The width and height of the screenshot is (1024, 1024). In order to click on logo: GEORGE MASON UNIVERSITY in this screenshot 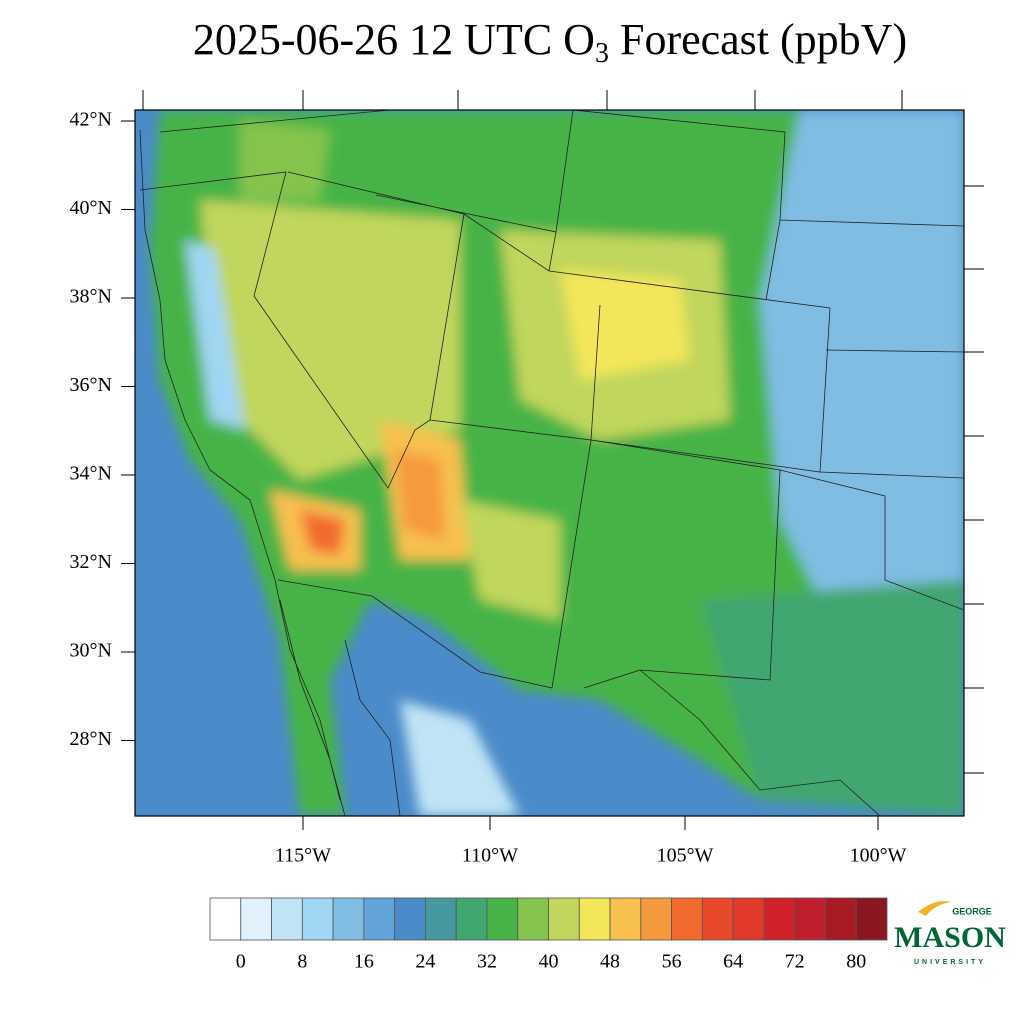, I will do `click(950, 933)`.